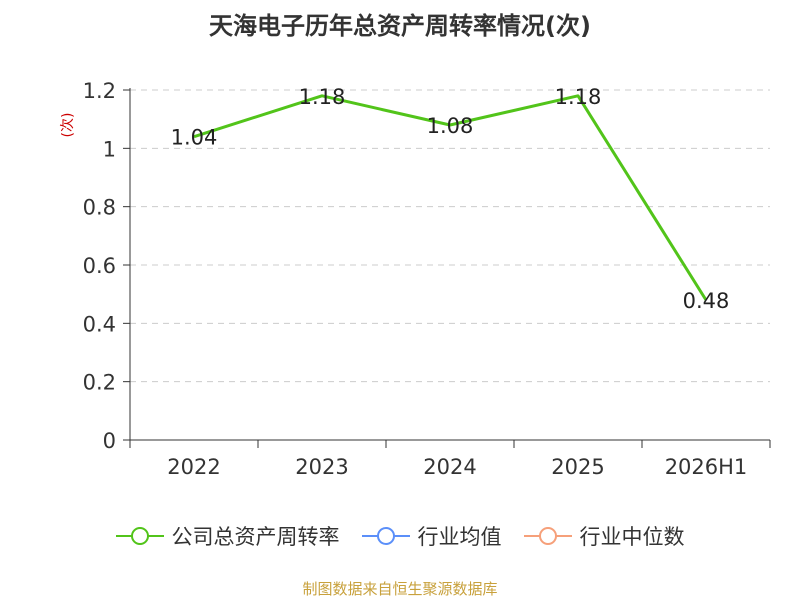 This screenshot has height=600, width=800. I want to click on legend-item-industry-avg: 行业均值, so click(431, 536).